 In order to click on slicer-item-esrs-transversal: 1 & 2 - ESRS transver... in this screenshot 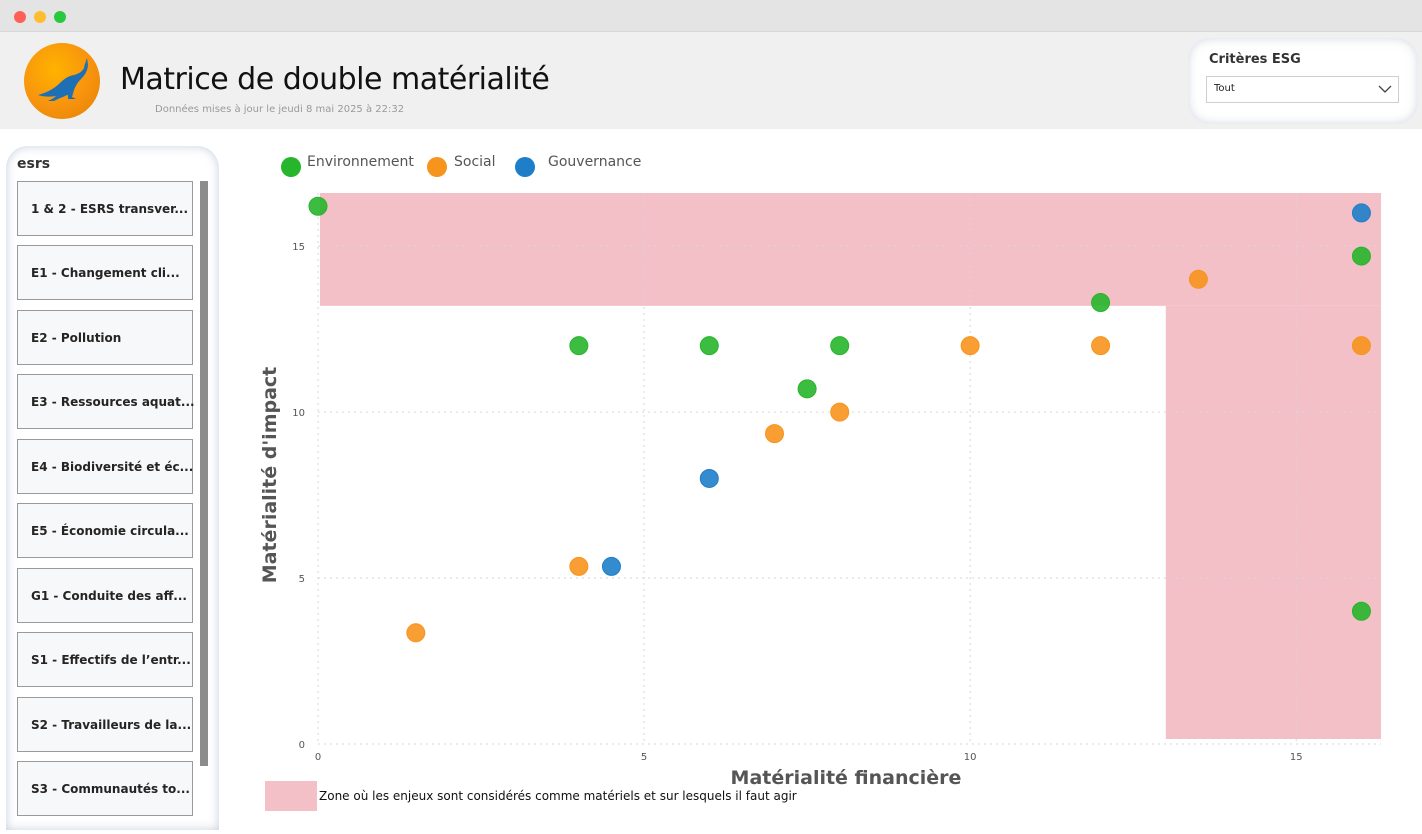, I will do `click(105, 208)`.